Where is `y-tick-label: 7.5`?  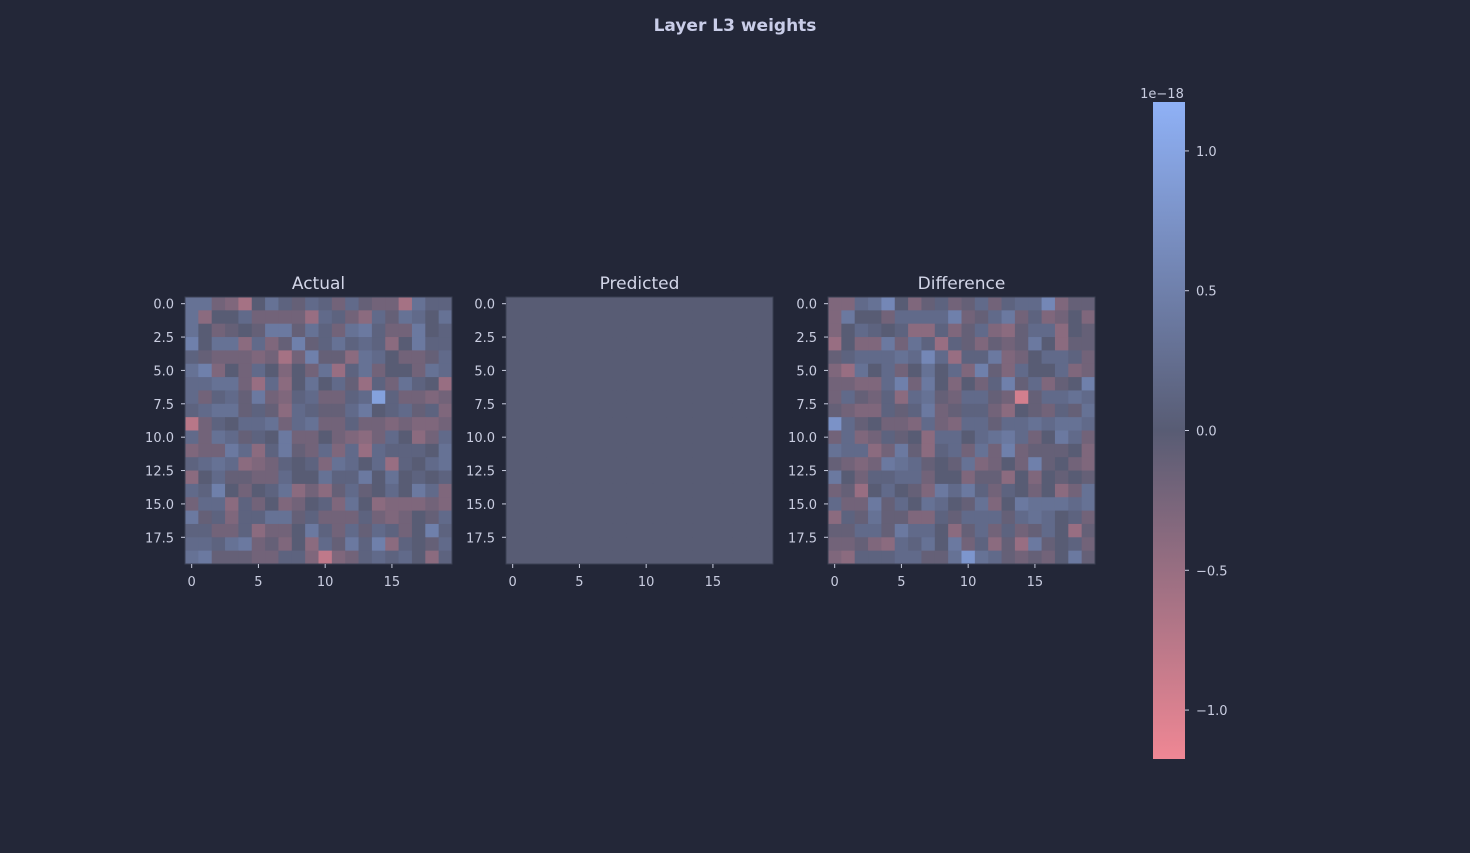 y-tick-label: 7.5 is located at coordinates (163, 405).